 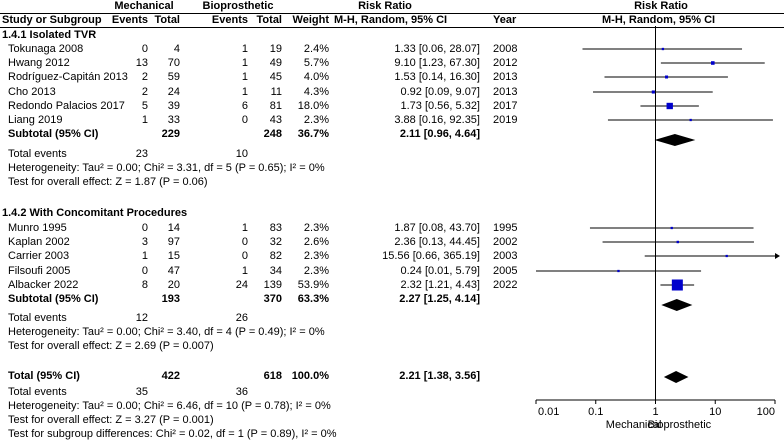 I want to click on total2: 19, so click(x=275, y=49).